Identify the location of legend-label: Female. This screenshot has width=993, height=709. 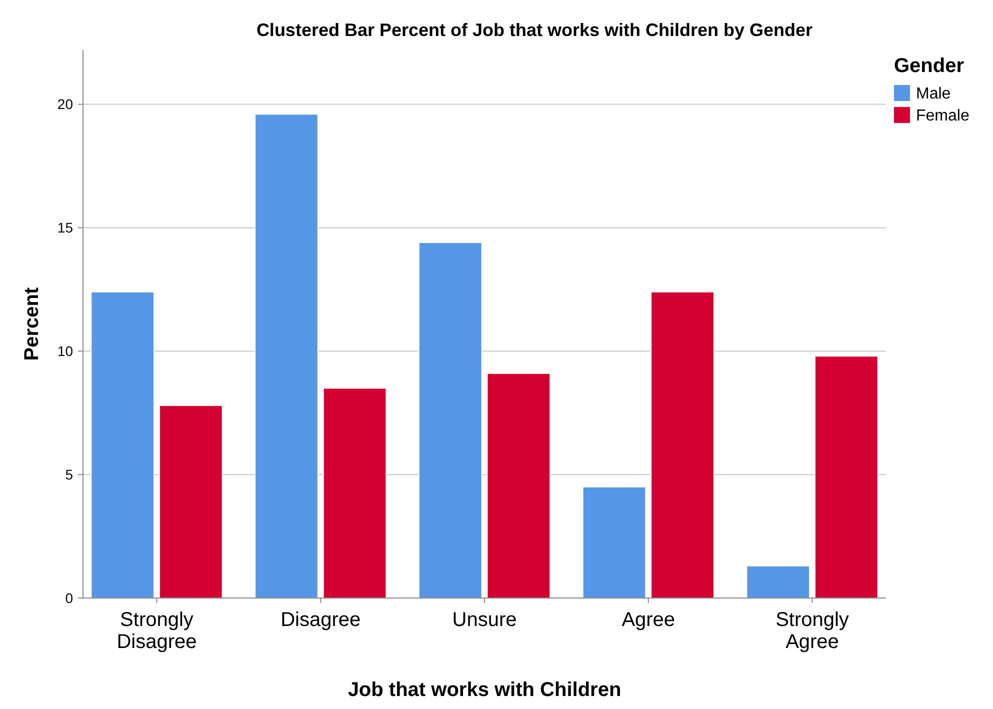
(943, 116).